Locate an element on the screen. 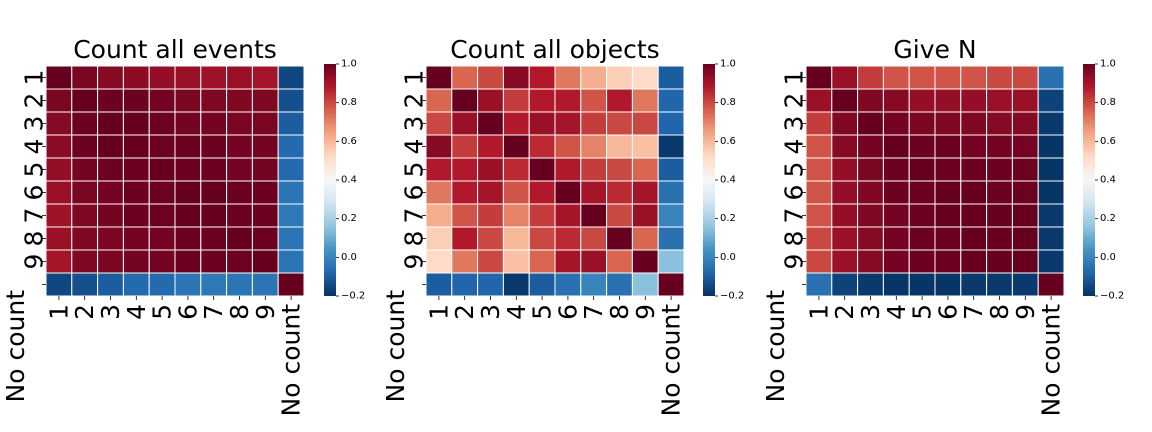 This screenshot has width=1152, height=432. colorbar-tick-label: −0.2 is located at coordinates (1112, 296).